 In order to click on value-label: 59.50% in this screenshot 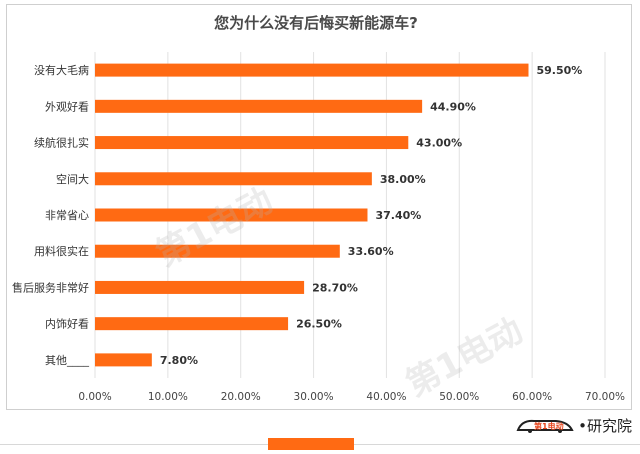, I will do `click(560, 70)`.